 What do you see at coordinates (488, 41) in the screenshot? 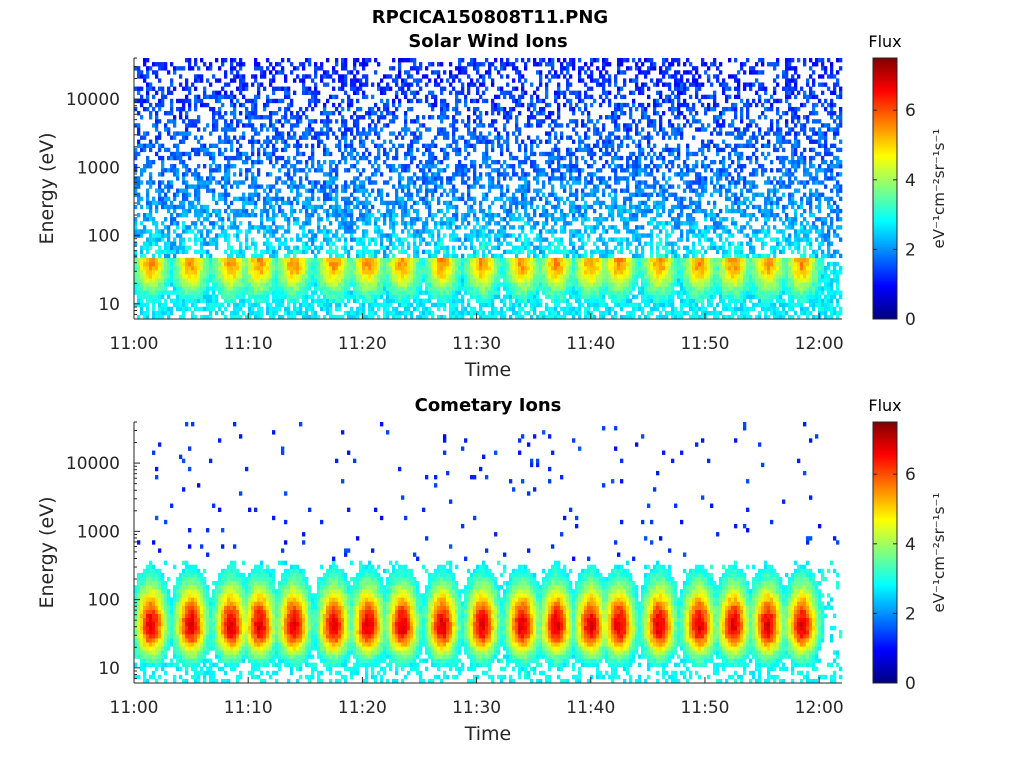
I see `top-panel-title: Solar Wind Ions` at bounding box center [488, 41].